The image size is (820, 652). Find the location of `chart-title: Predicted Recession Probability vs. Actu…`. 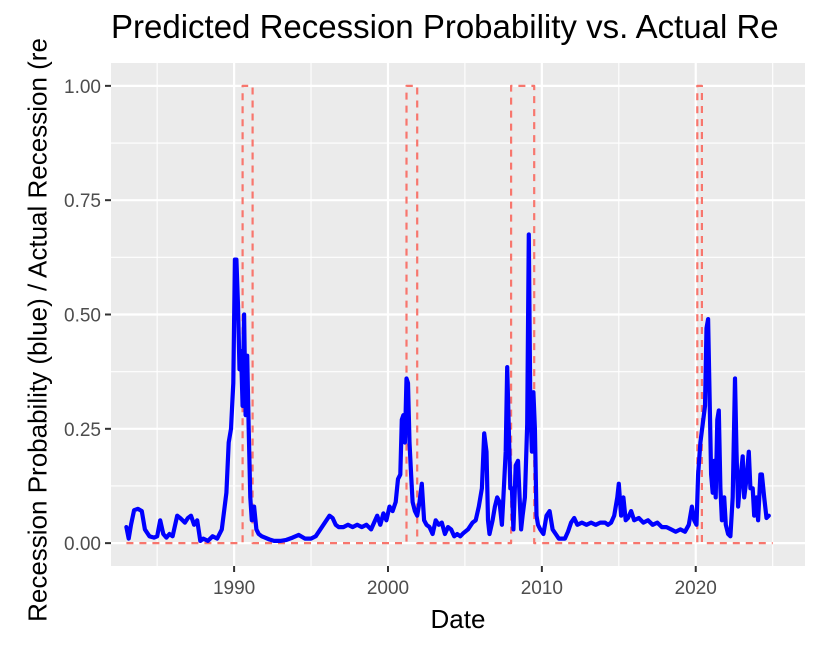

chart-title: Predicted Recession Probability vs. Actu… is located at coordinates (445, 26).